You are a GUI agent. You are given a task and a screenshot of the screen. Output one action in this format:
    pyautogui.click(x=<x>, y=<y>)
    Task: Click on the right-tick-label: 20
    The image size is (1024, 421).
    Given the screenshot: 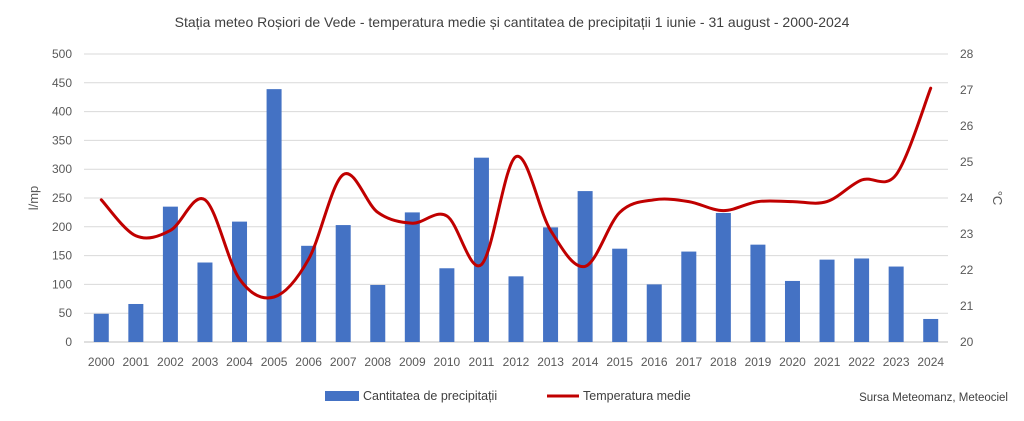 What is the action you would take?
    pyautogui.click(x=967, y=342)
    